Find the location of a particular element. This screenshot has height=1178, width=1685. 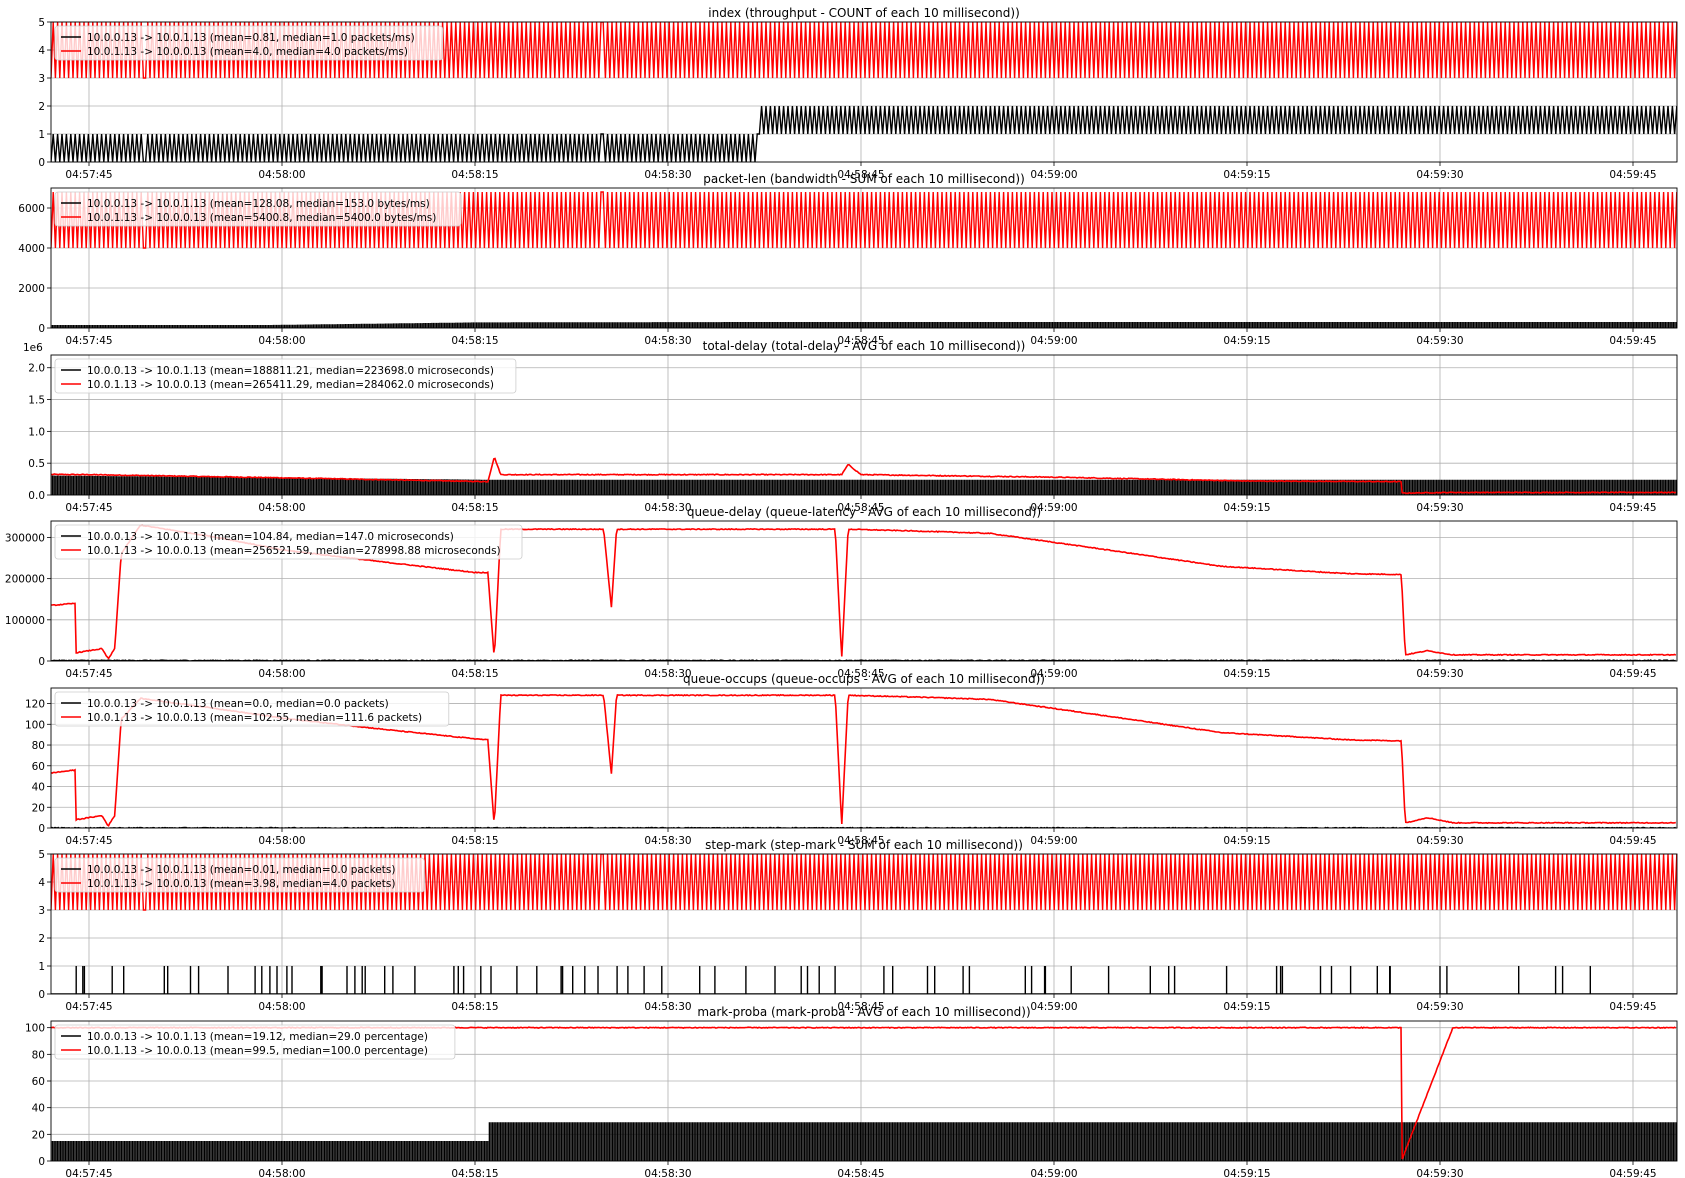

y-tick-label: 1.0 is located at coordinates (36, 432).